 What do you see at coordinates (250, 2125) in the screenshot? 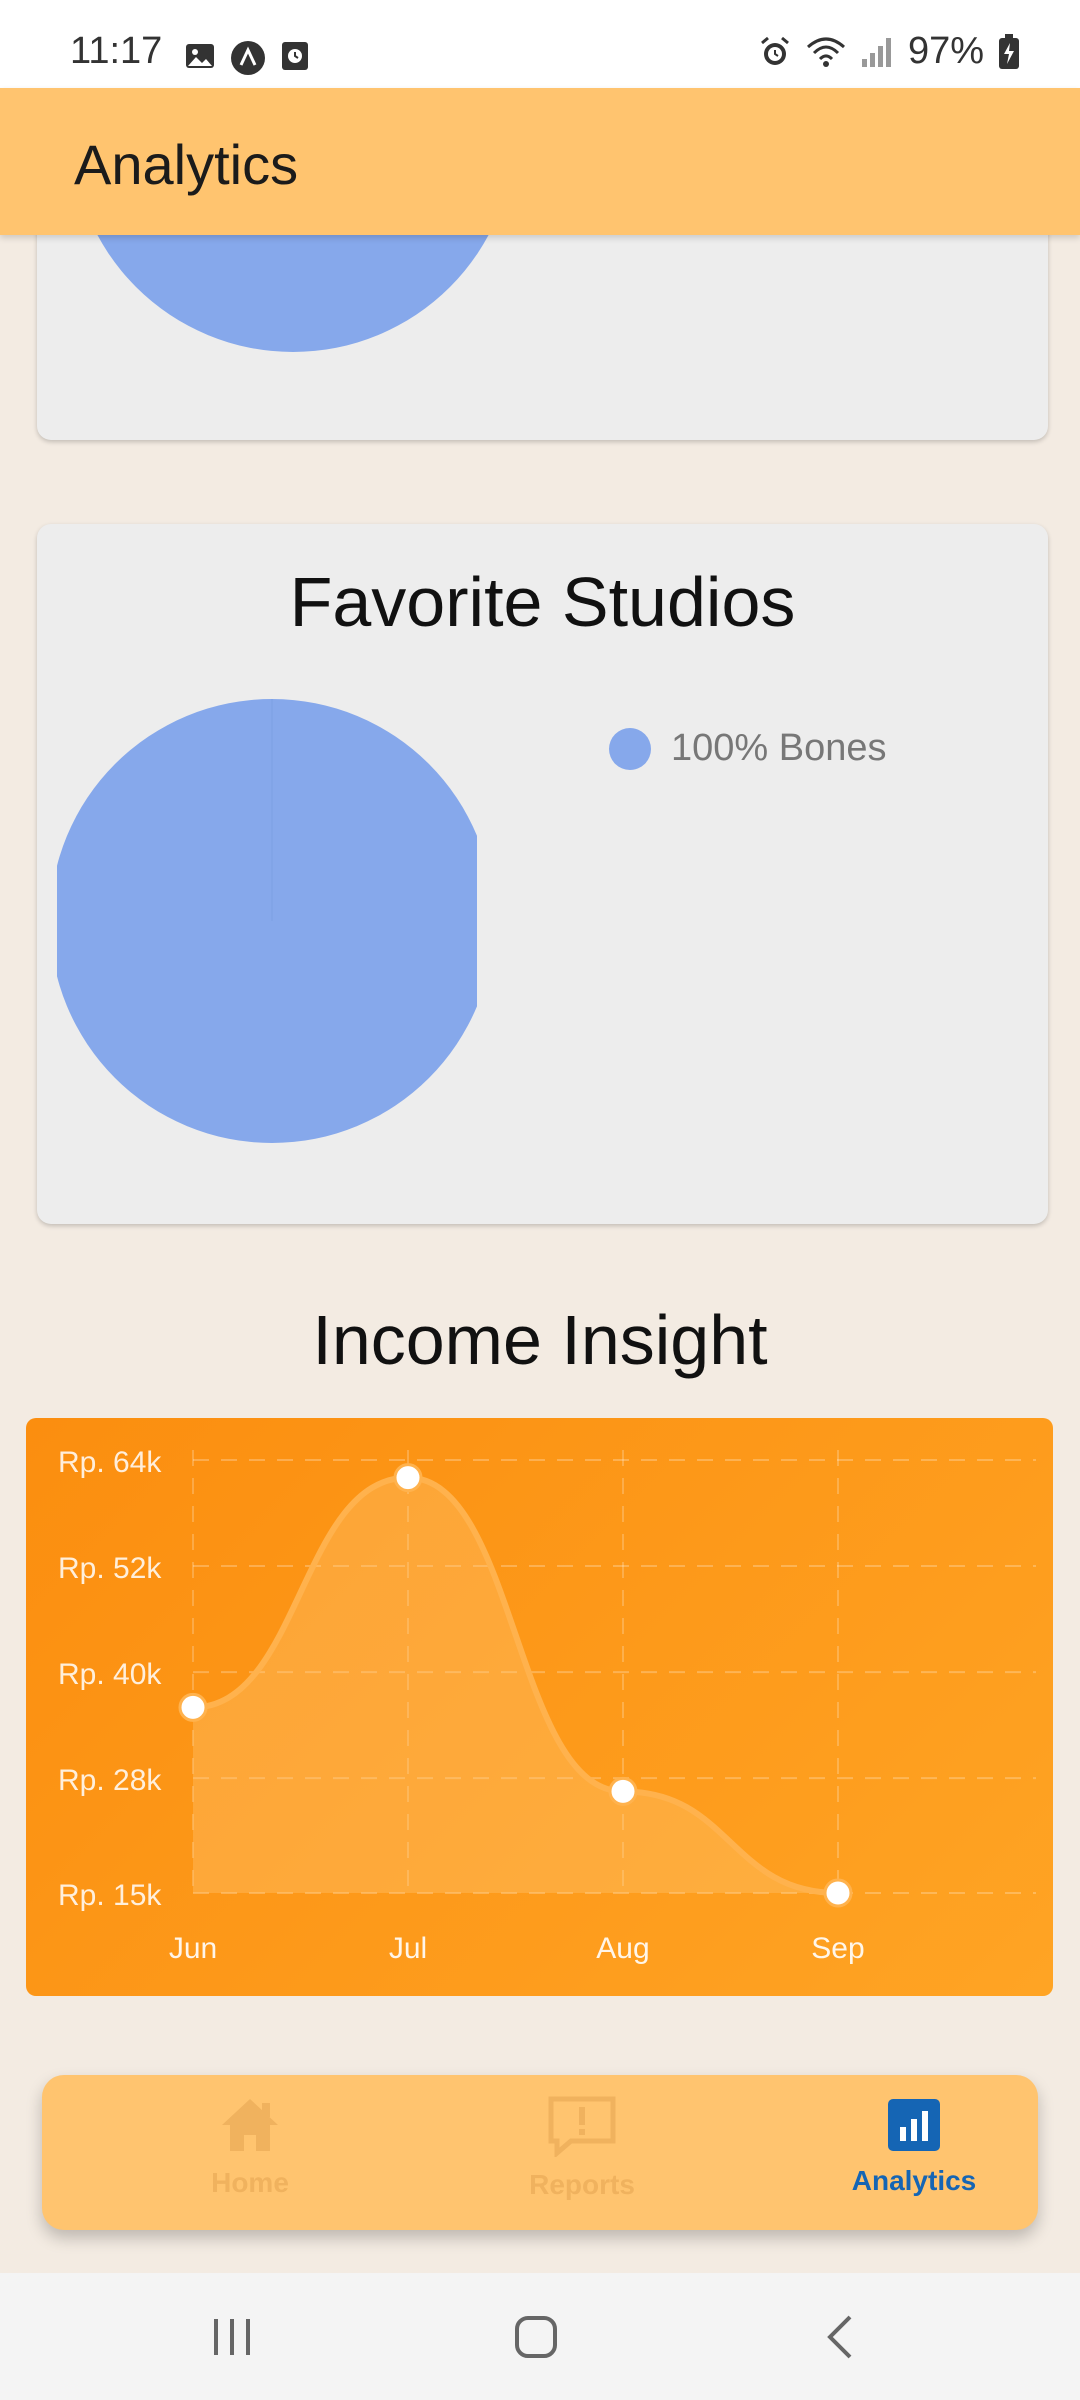
I see `home-icon` at bounding box center [250, 2125].